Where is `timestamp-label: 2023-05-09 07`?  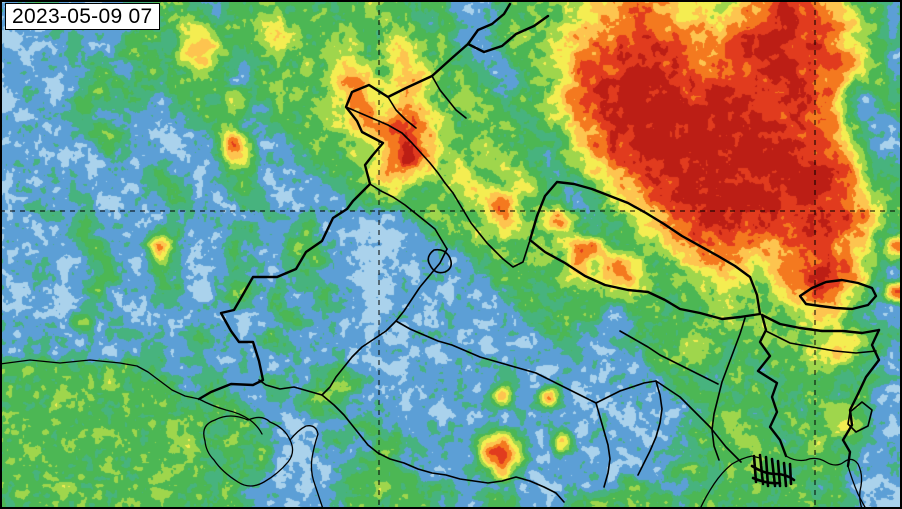 timestamp-label: 2023-05-09 07 is located at coordinates (82, 16).